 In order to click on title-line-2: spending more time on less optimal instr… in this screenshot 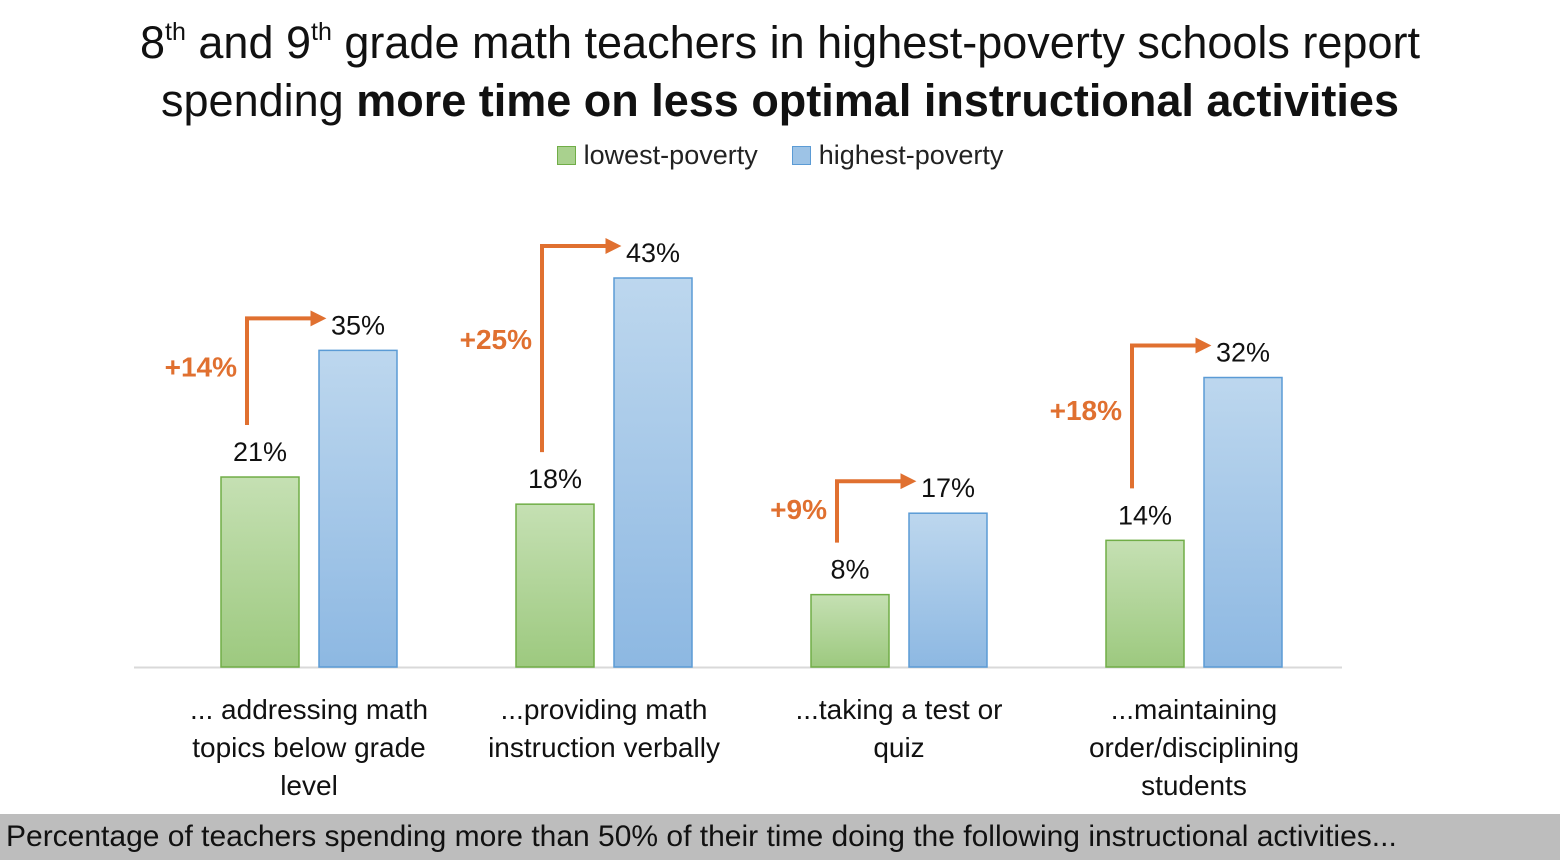, I will do `click(780, 101)`.